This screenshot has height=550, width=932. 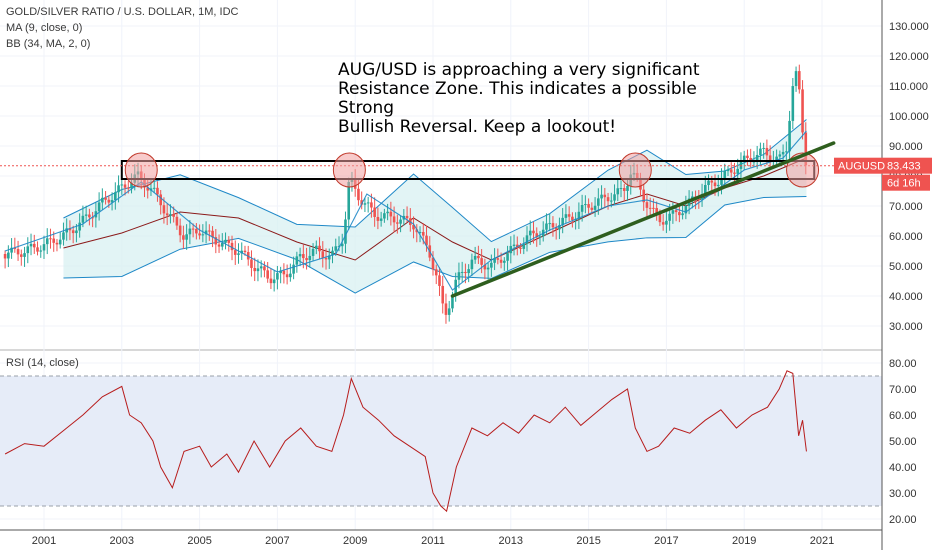 I want to click on support-trendline, so click(x=643, y=219).